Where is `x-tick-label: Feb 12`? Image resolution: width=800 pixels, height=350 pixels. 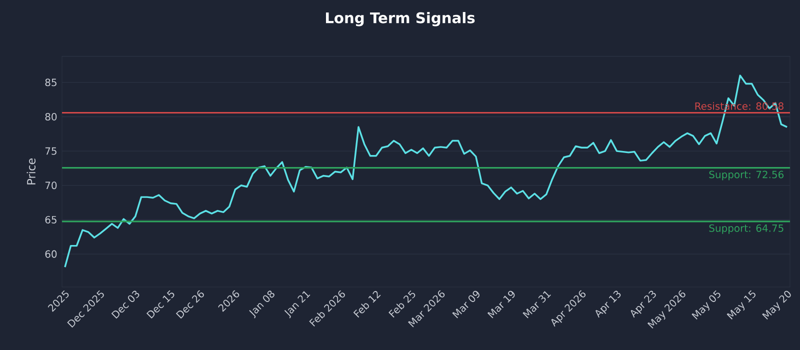
x-tick-label: Feb 12 is located at coordinates (367, 304).